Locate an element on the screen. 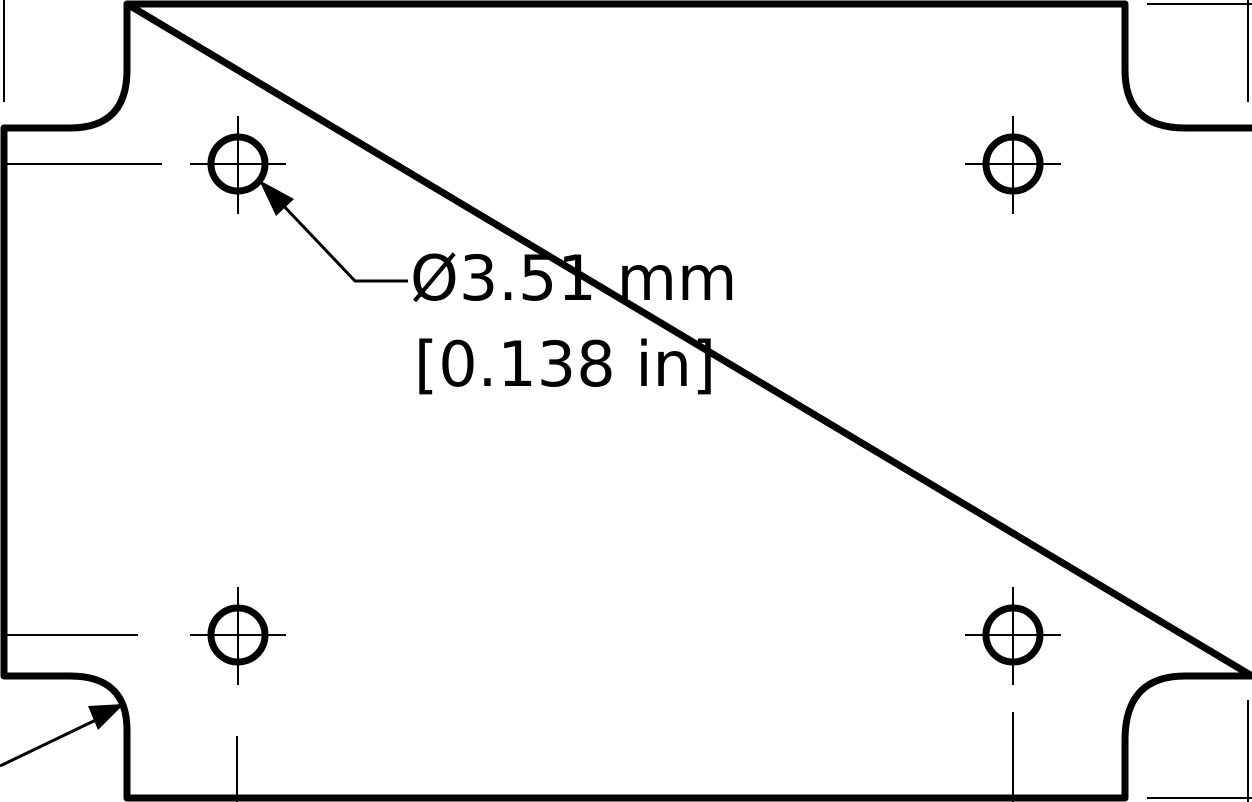  diameter-dimension-metric: Ø3.51 mm is located at coordinates (573, 278).